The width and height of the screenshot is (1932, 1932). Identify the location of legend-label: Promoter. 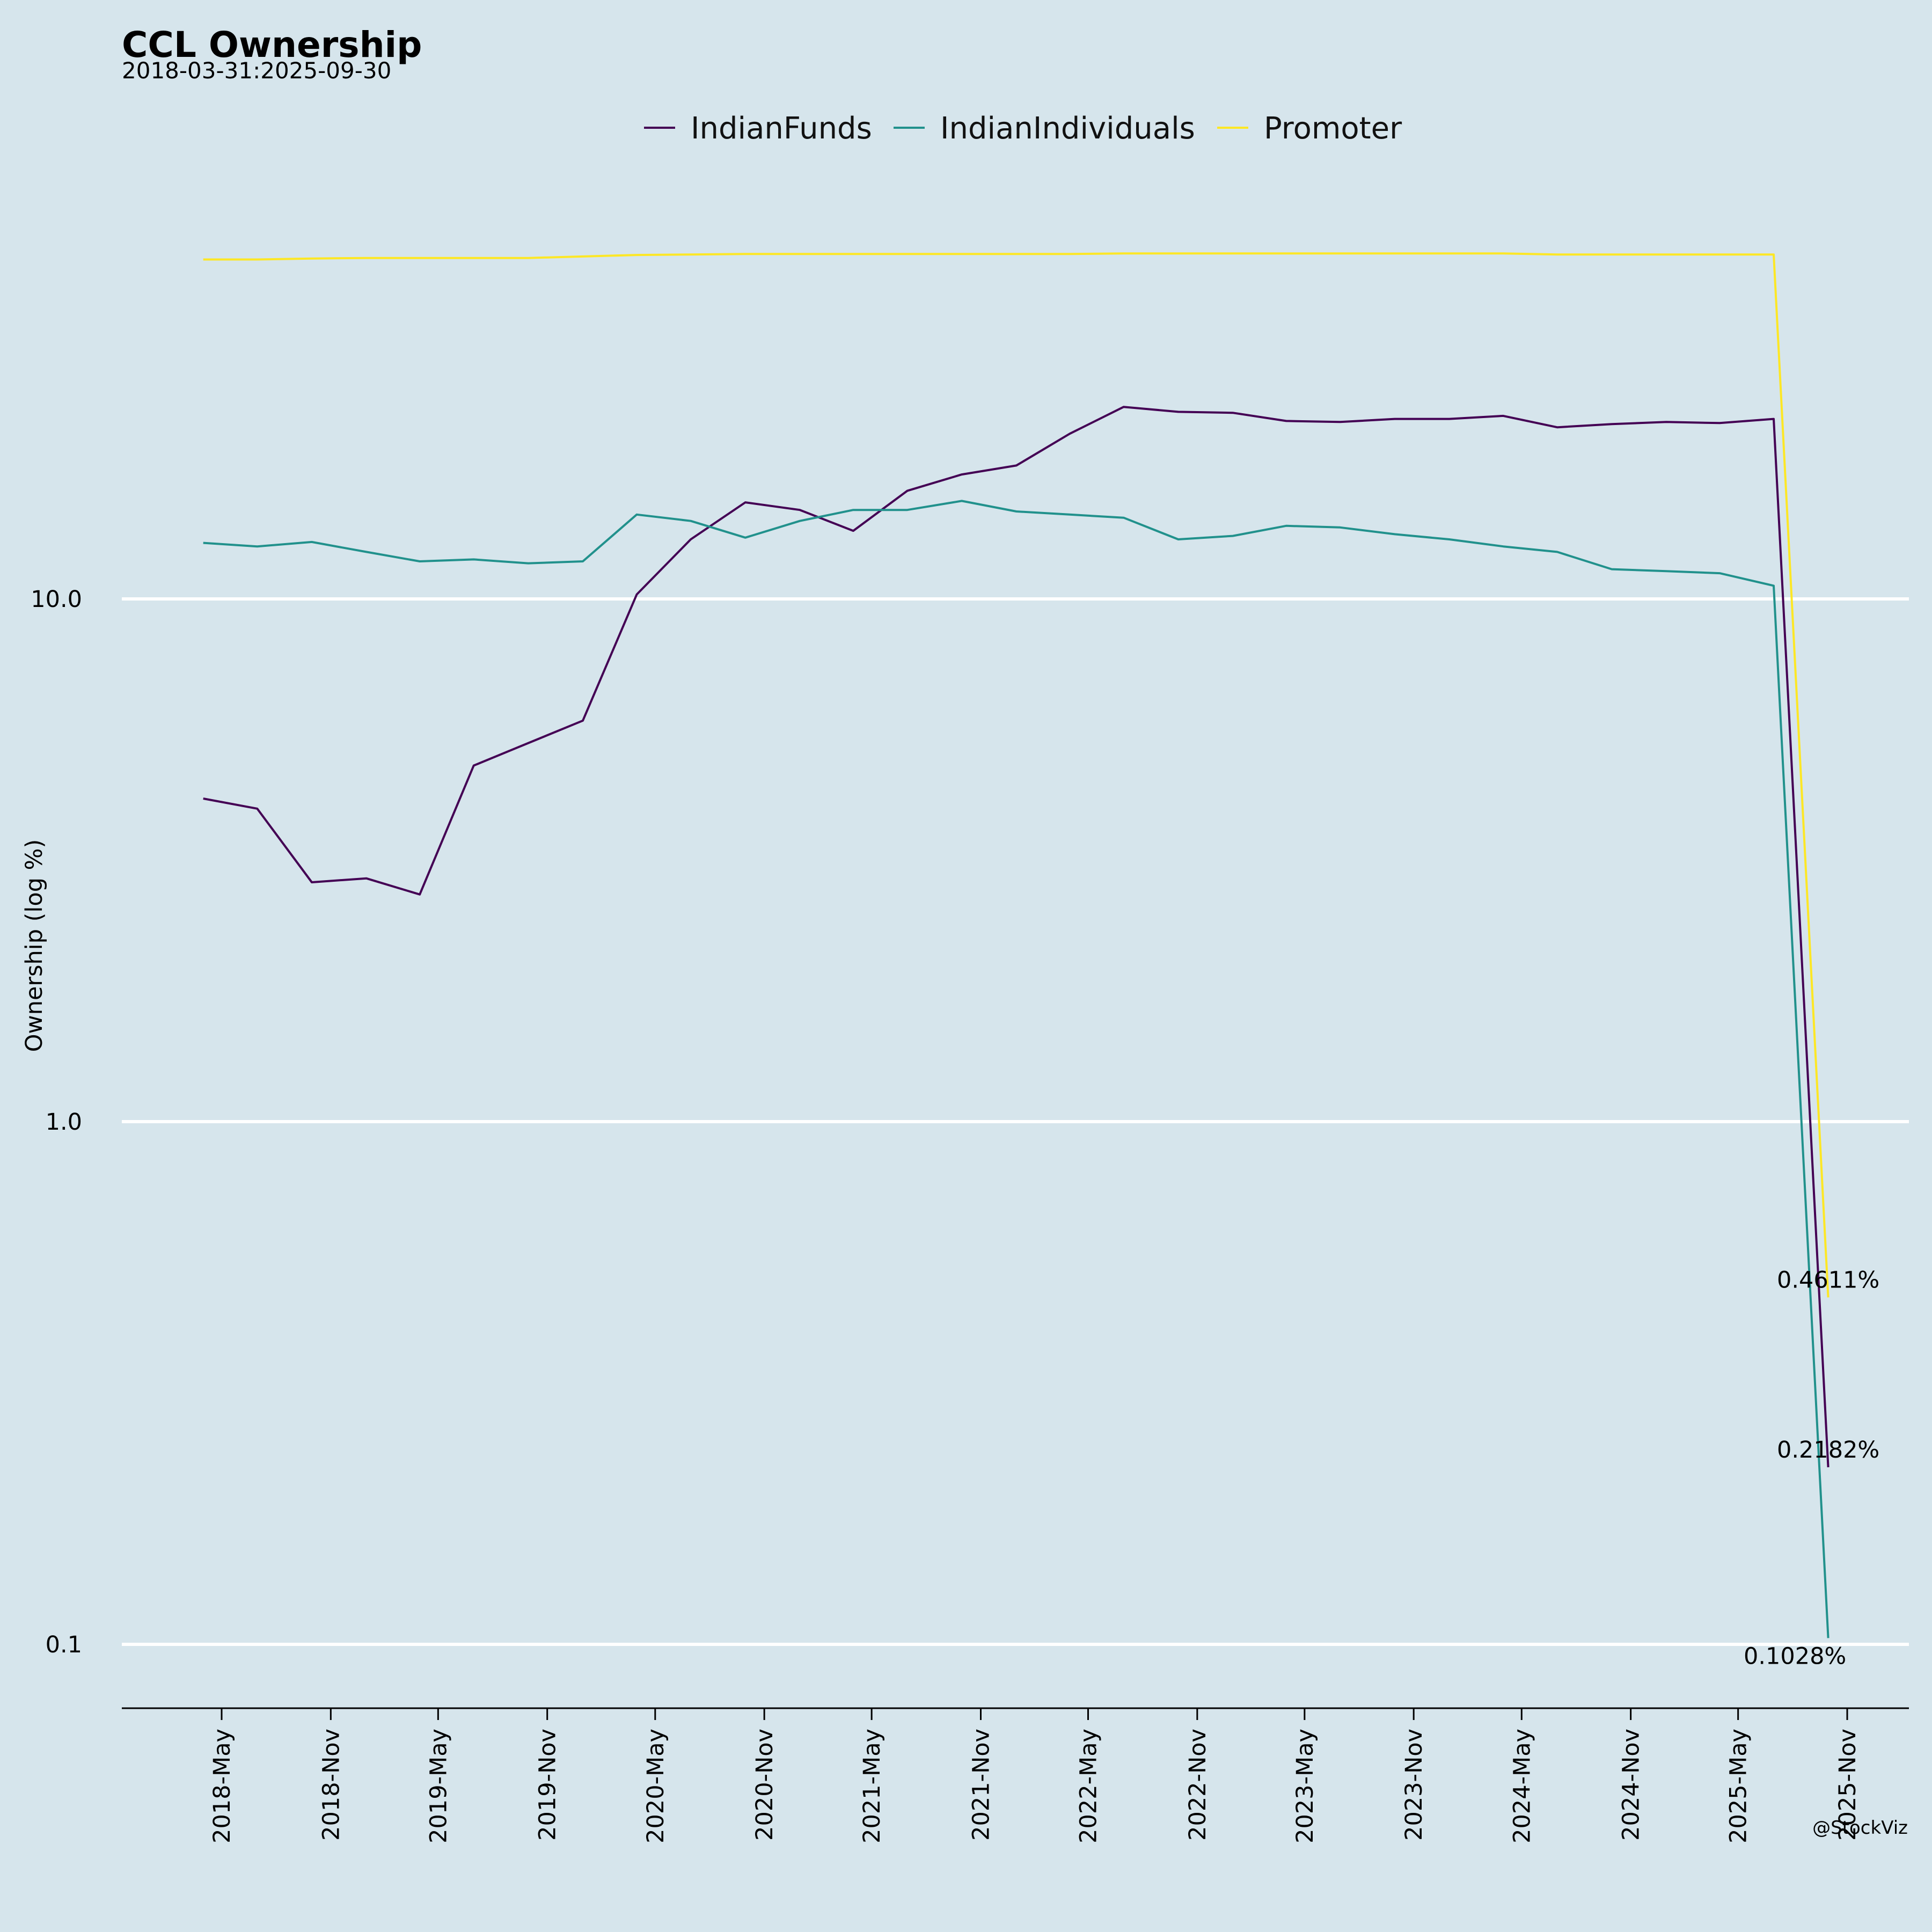
(1333, 128).